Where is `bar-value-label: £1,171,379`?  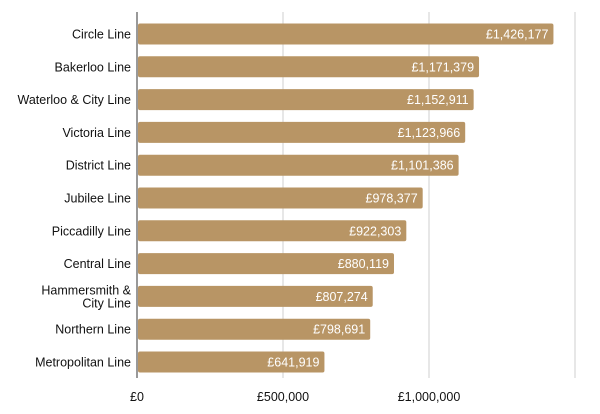 bar-value-label: £1,171,379 is located at coordinates (442, 67).